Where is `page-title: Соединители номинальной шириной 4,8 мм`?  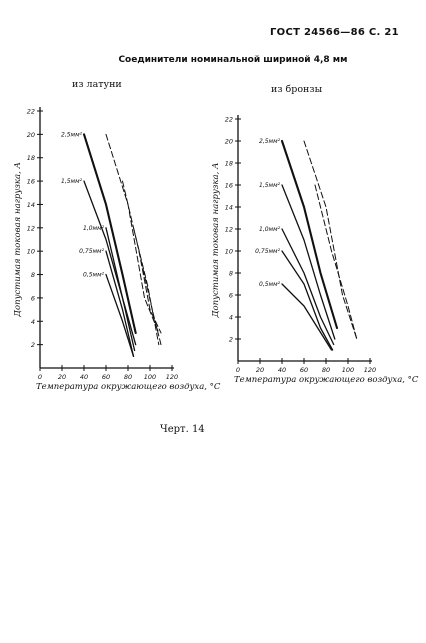
page-title: Соединители номинальной шириной 4,8 мм is located at coordinates (233, 60).